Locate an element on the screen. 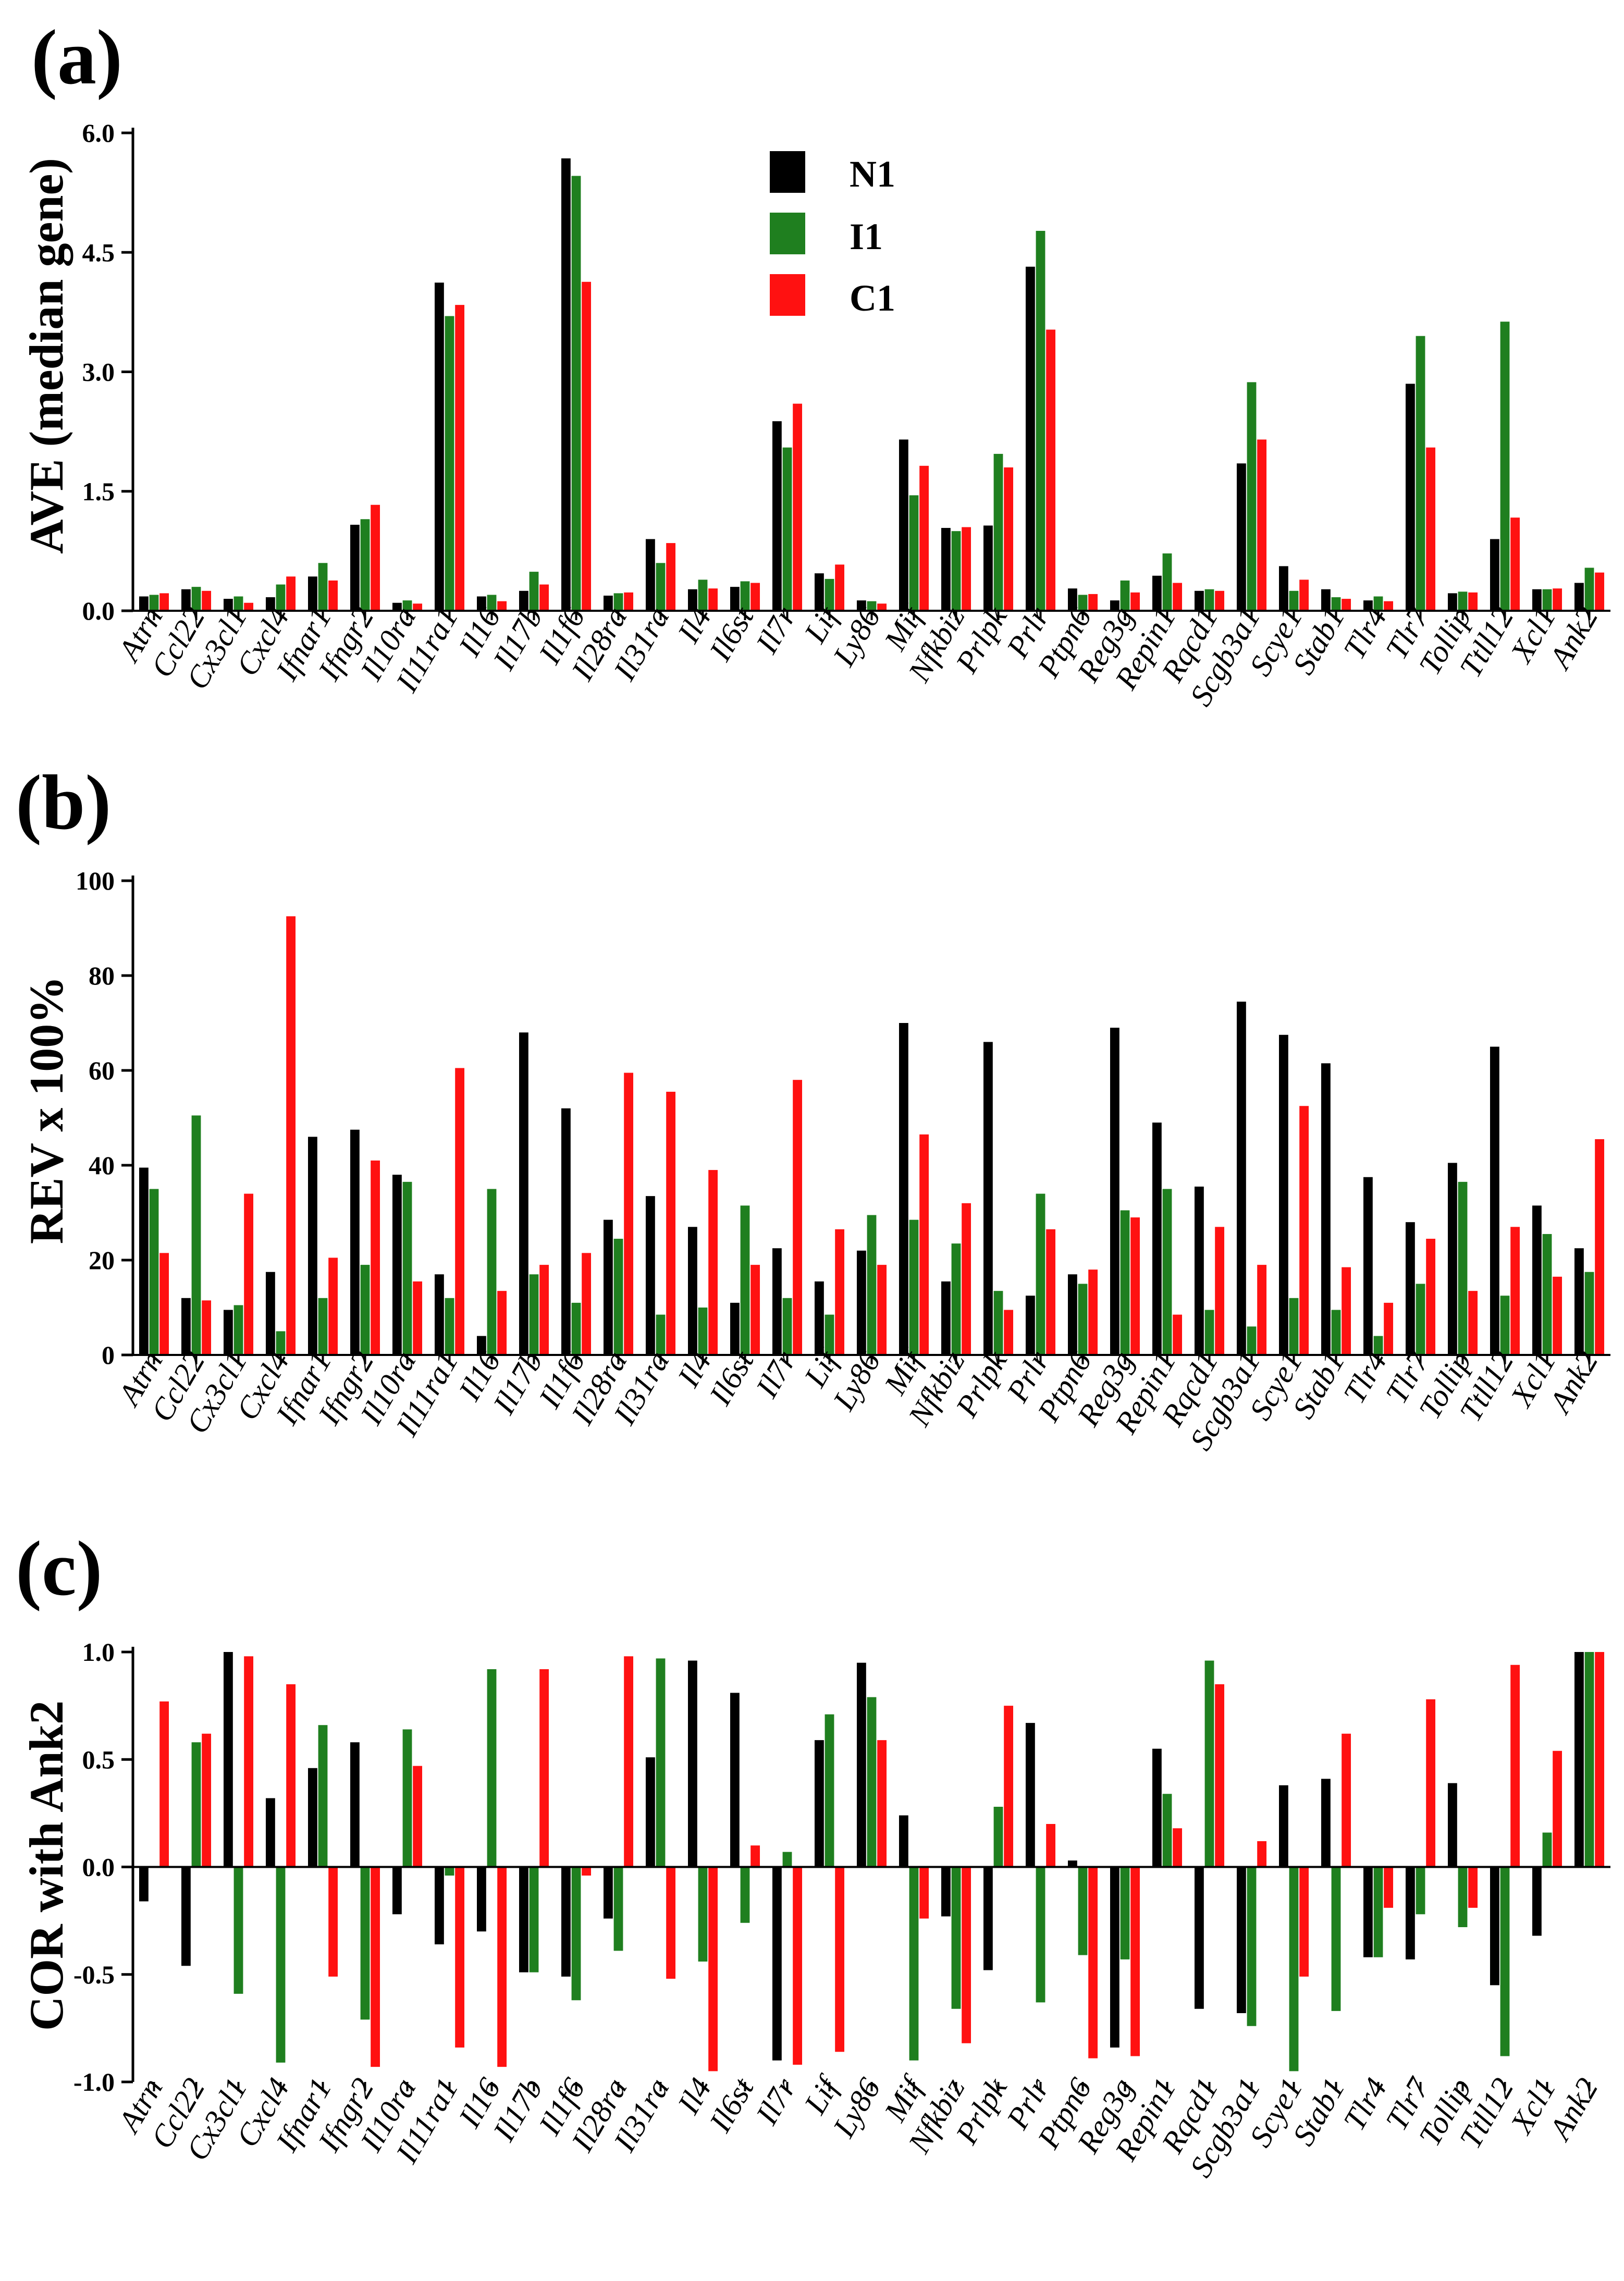 This screenshot has width=1624, height=2281. bar-c-n1-scye1 is located at coordinates (1283, 1826).